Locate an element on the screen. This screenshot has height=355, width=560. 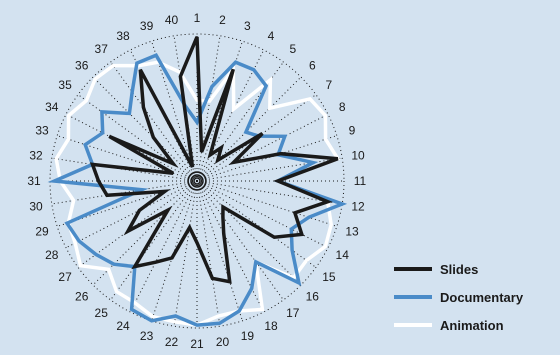
center-rings is located at coordinates (197, 181).